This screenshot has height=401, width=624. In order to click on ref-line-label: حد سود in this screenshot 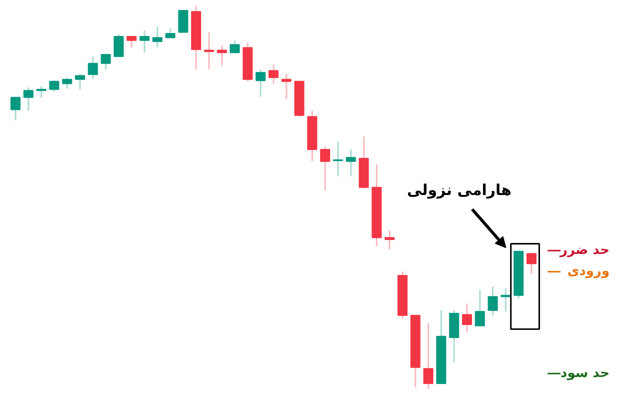, I will do `click(585, 374)`.